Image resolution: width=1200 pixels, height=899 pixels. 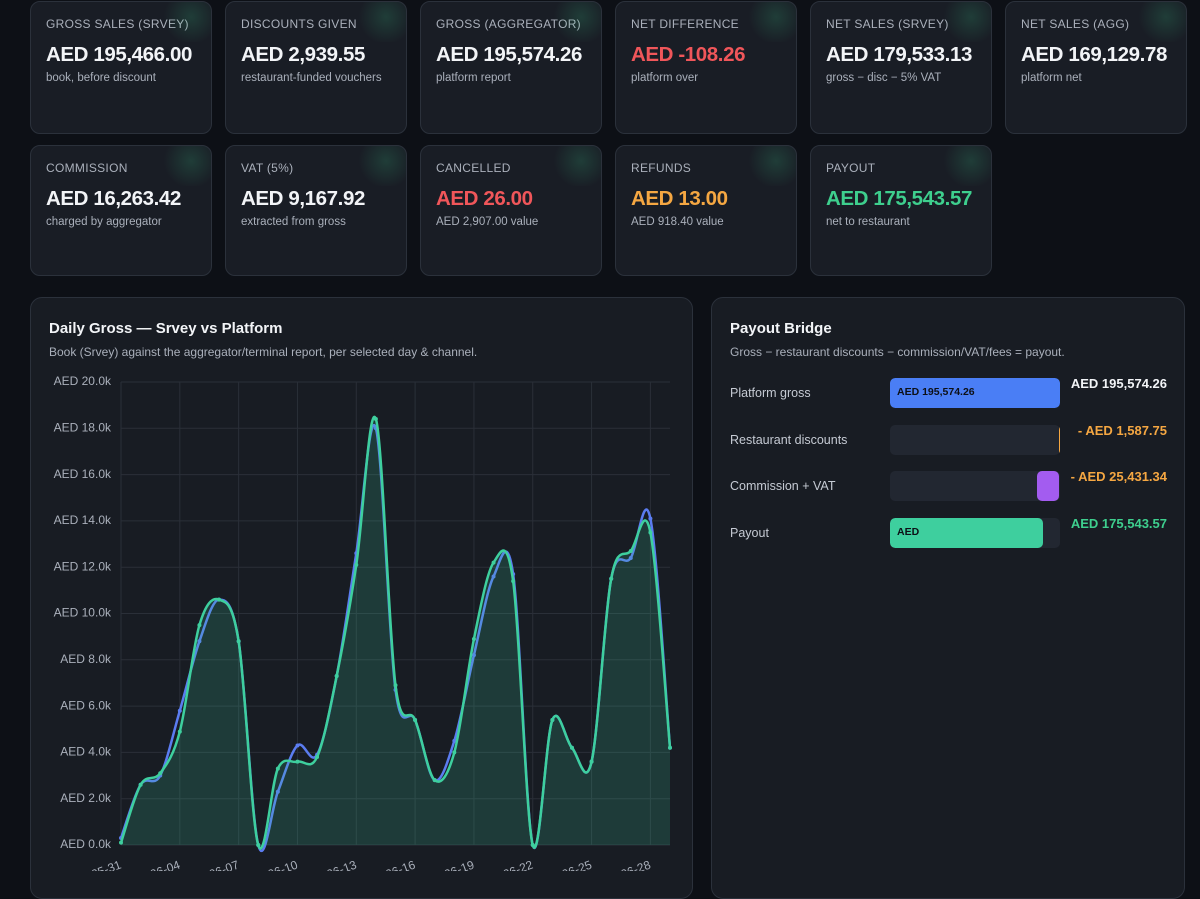 What do you see at coordinates (459, 864) in the screenshot?
I see `x-tick-label: 06-19` at bounding box center [459, 864].